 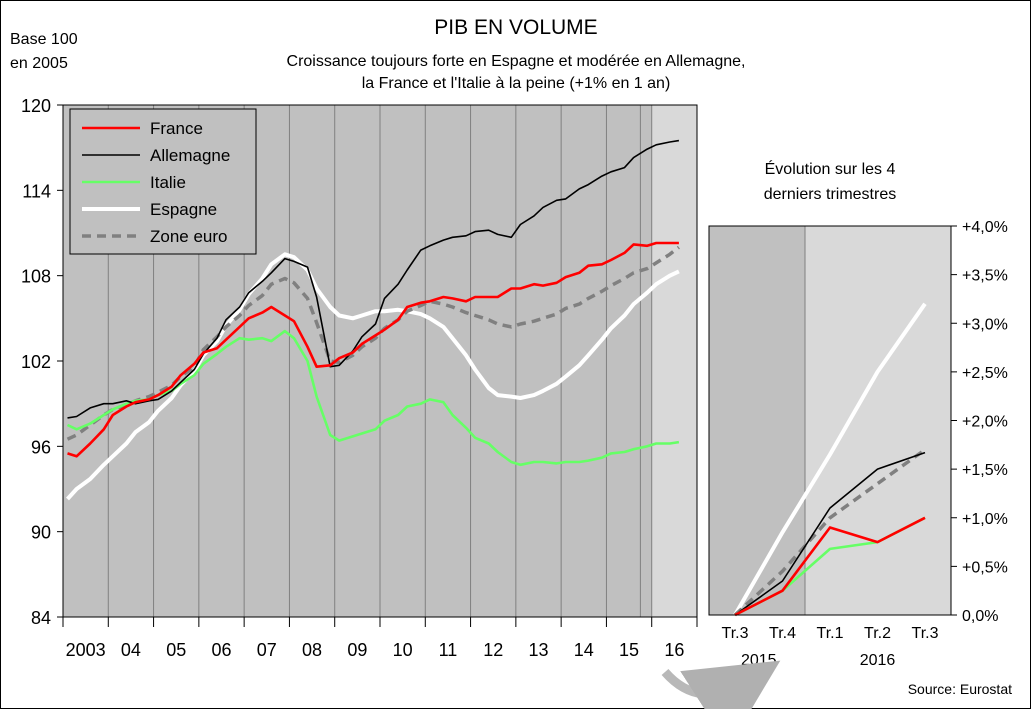 I want to click on inset-x-tick-label-0: Tr.3, so click(x=735, y=633).